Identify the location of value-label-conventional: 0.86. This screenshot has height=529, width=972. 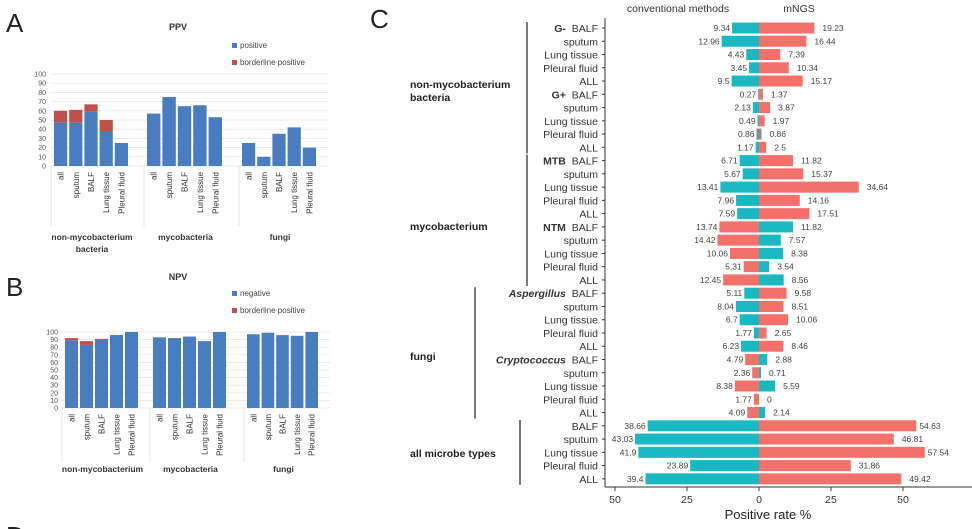
(746, 134).